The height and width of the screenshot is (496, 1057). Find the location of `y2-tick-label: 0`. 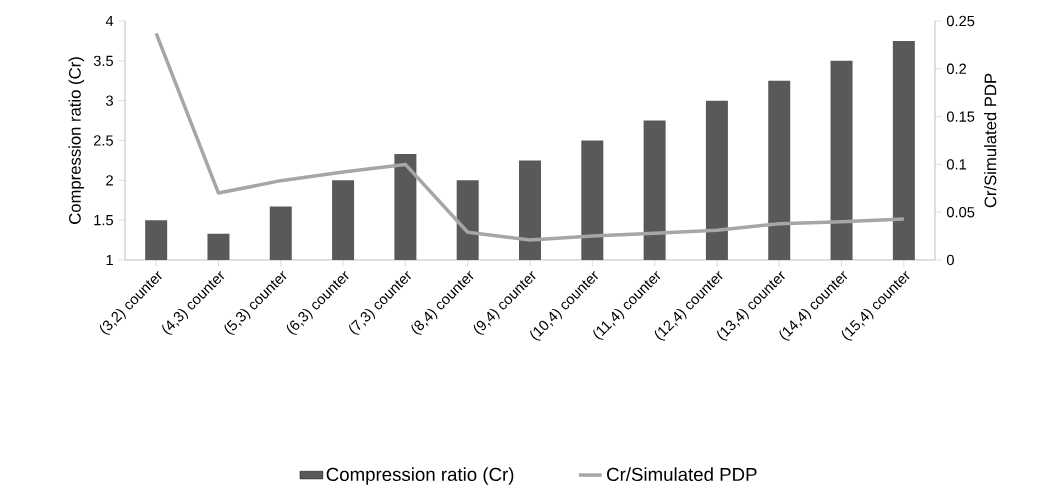

y2-tick-label: 0 is located at coordinates (950, 260).